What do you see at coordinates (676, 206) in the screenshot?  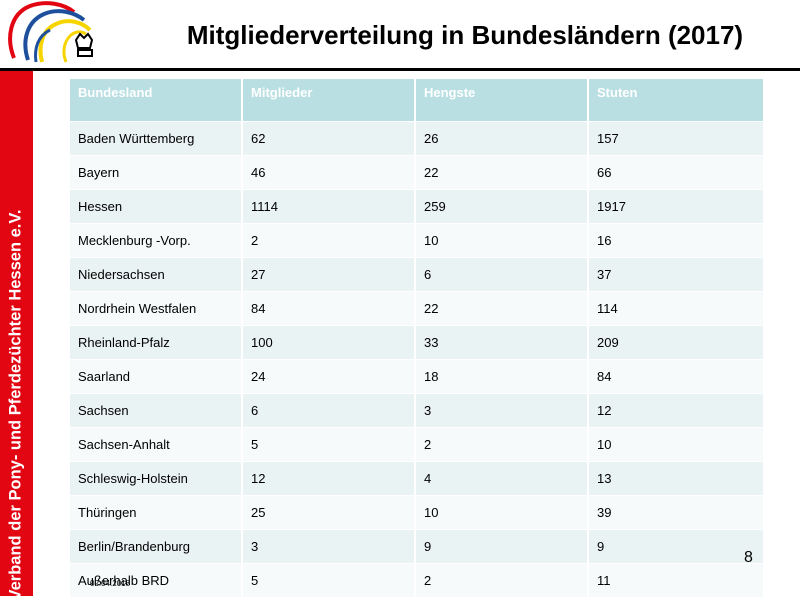 I see `cell-stuten: 1917` at bounding box center [676, 206].